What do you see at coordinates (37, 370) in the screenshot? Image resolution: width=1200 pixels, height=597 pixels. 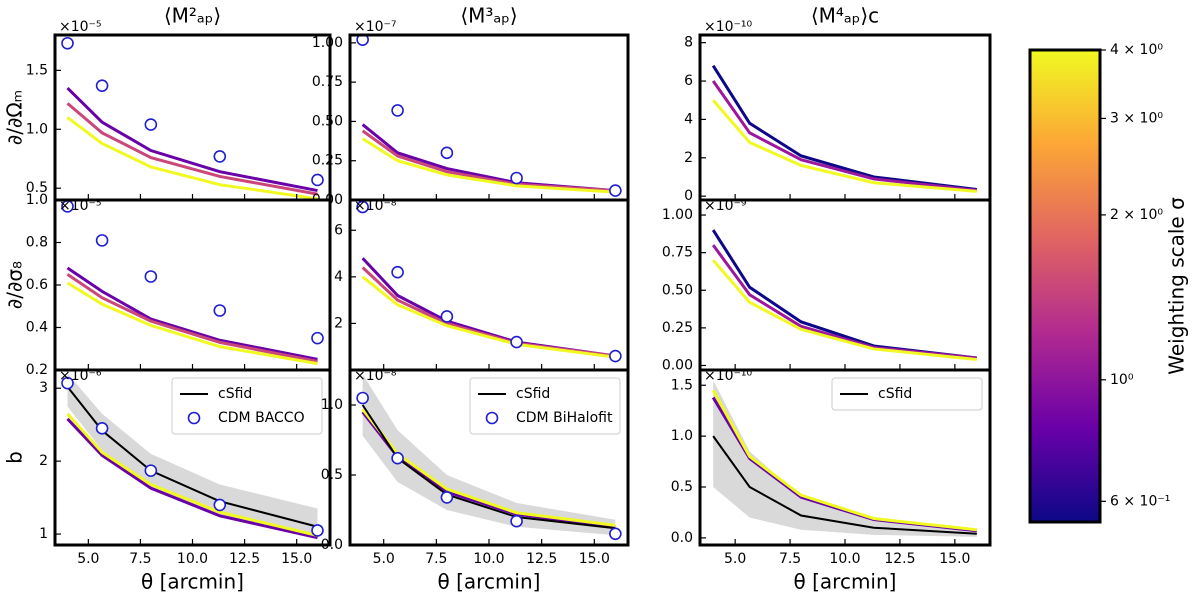 I see `y-tick-label: 0.2` at bounding box center [37, 370].